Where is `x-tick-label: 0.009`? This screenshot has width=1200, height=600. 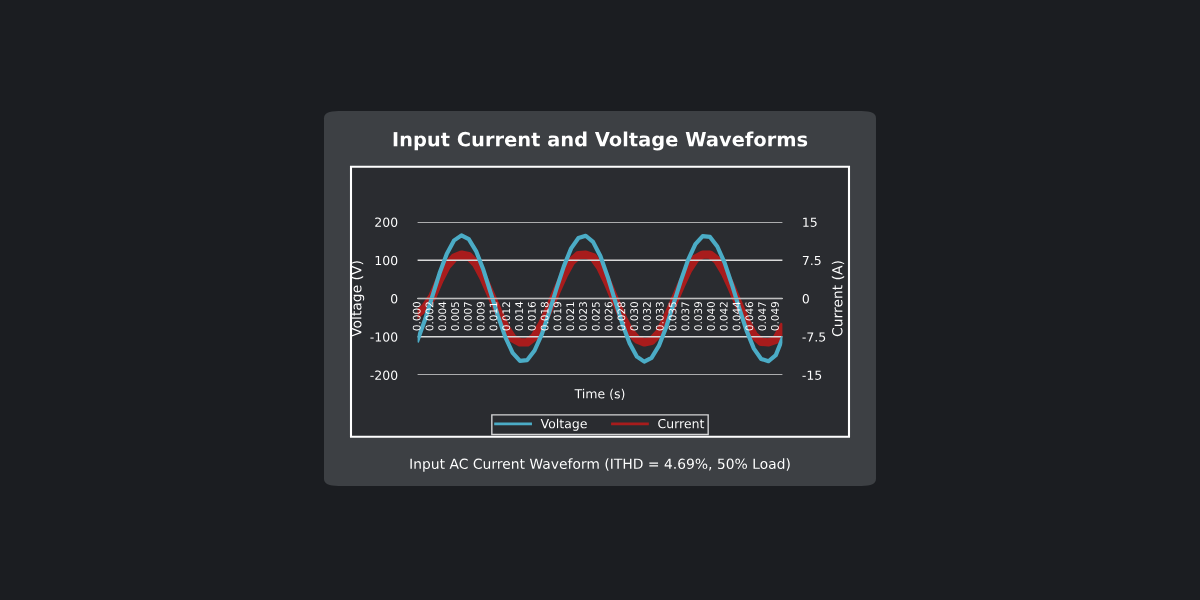 x-tick-label: 0.009 is located at coordinates (480, 316).